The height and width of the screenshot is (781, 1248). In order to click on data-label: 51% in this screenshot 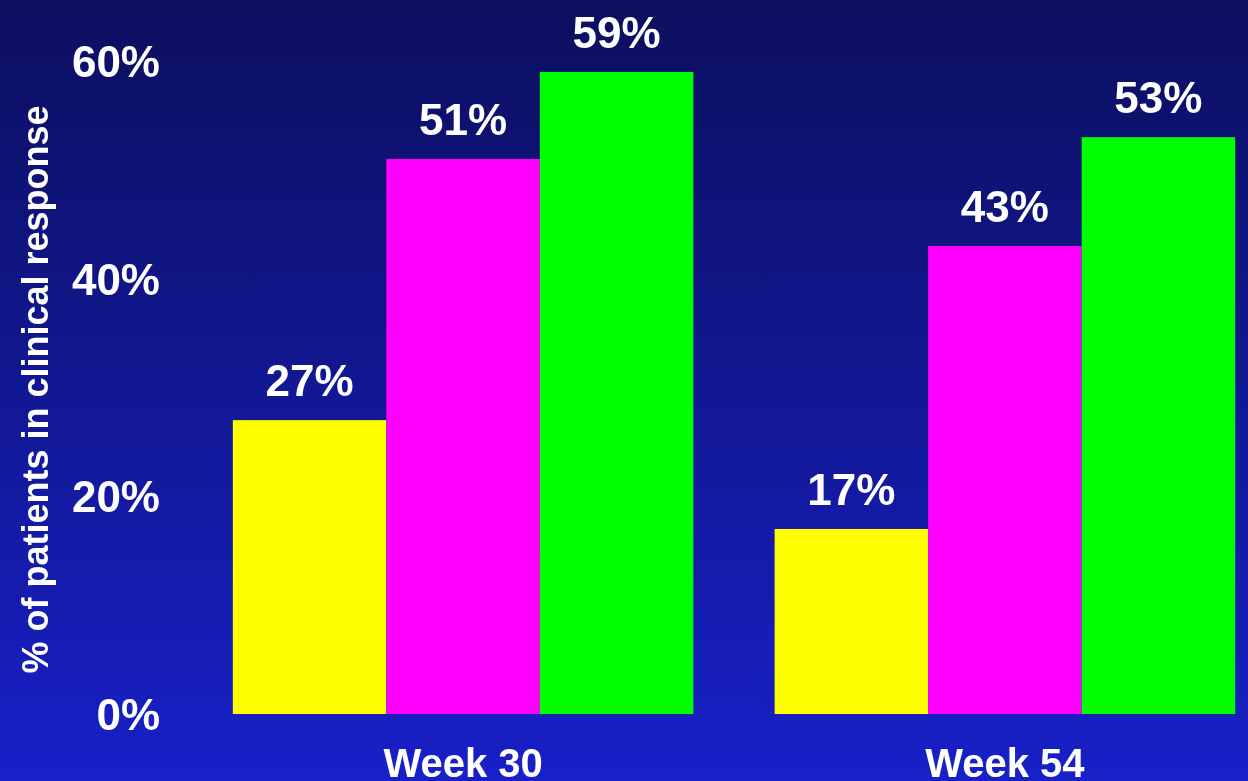, I will do `click(463, 119)`.